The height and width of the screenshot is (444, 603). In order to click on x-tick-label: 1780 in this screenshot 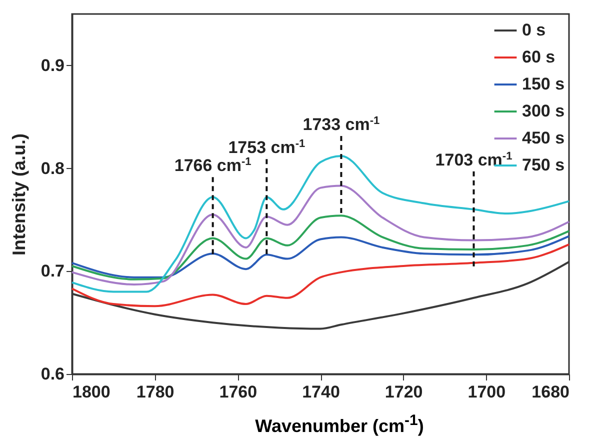, I will do `click(155, 392)`.